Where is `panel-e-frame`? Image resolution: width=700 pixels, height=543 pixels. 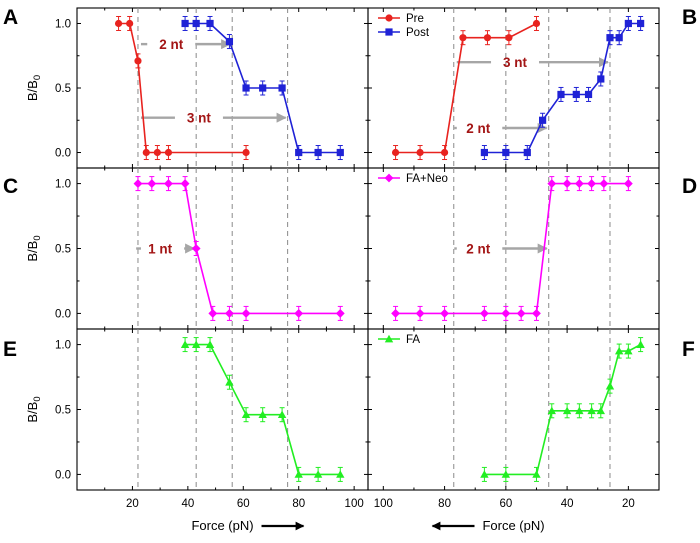 panel-e-frame is located at coordinates (222, 409).